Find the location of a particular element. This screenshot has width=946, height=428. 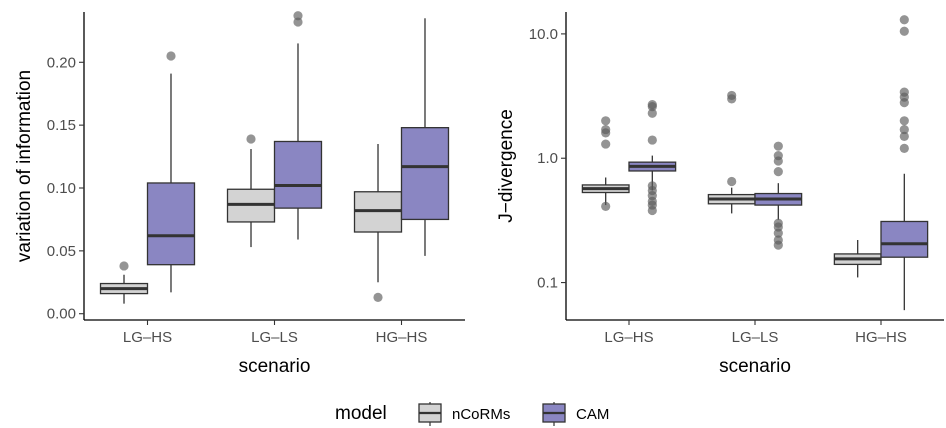

legend: model nCoRMs CAM is located at coordinates (472, 414).